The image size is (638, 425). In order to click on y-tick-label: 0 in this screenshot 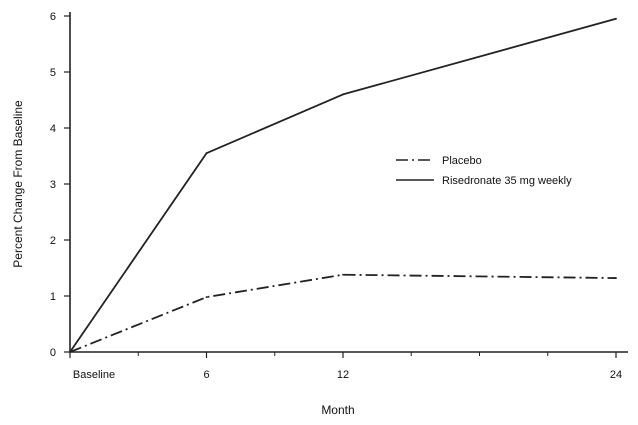, I will do `click(53, 353)`.